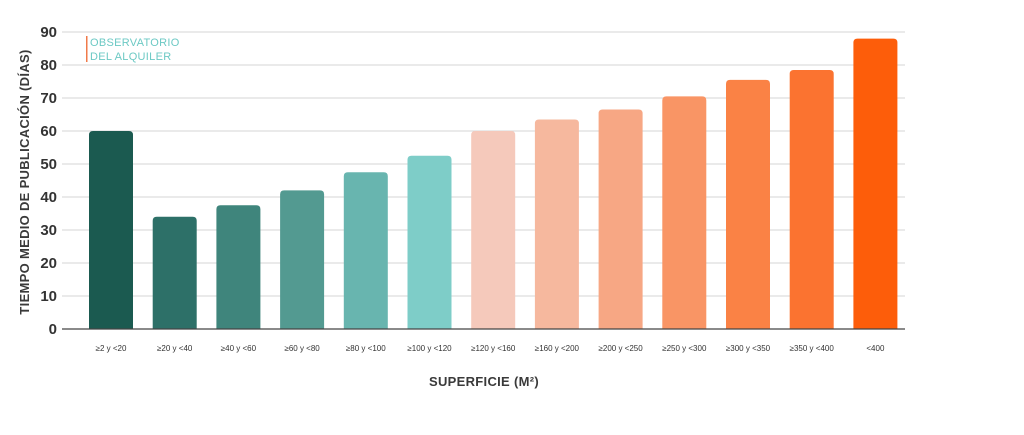 The image size is (1024, 435). What do you see at coordinates (484, 381) in the screenshot?
I see `x-axis-title: SUPERFICIE (M²)` at bounding box center [484, 381].